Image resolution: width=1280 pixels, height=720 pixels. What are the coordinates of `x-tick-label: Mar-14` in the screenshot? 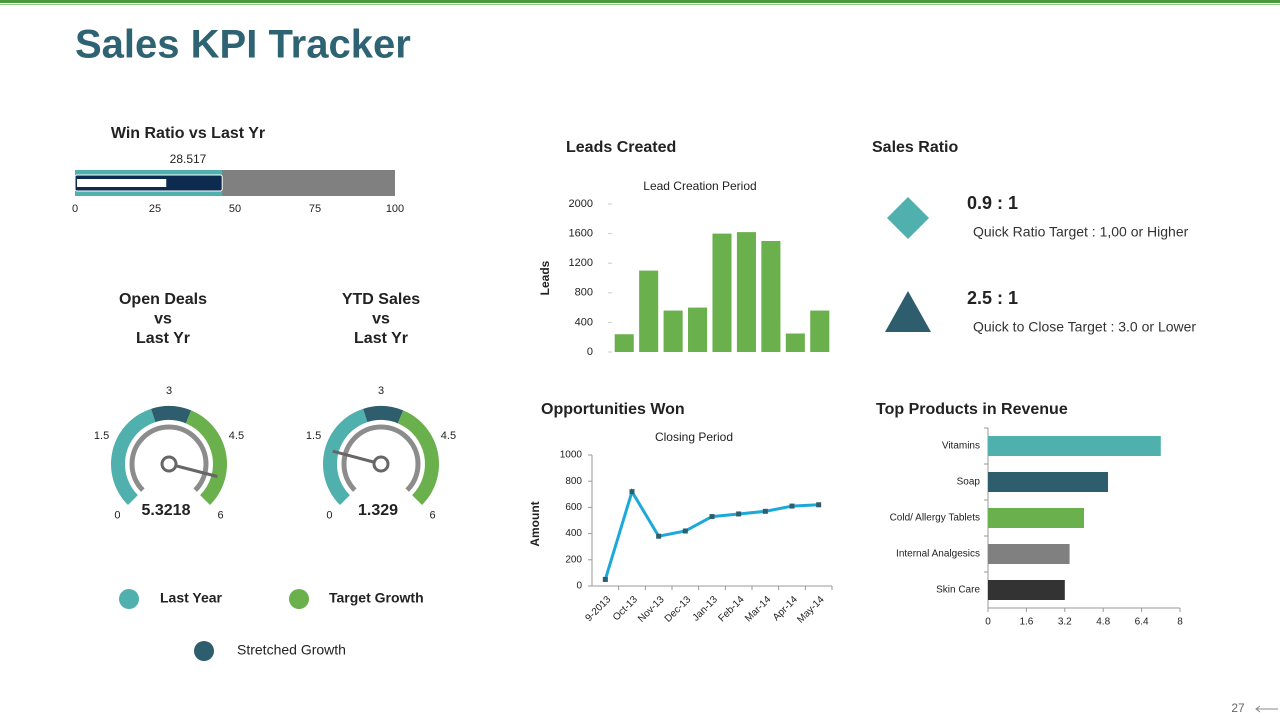 It's located at (758, 609).